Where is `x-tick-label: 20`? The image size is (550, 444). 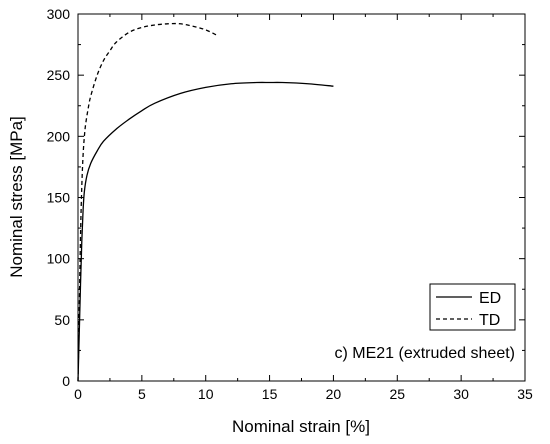
x-tick-label: 20 is located at coordinates (334, 394).